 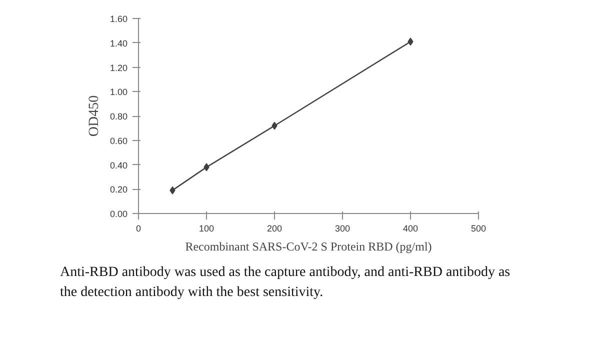 What do you see at coordinates (119, 214) in the screenshot?
I see `y-tick-label: 0.00` at bounding box center [119, 214].